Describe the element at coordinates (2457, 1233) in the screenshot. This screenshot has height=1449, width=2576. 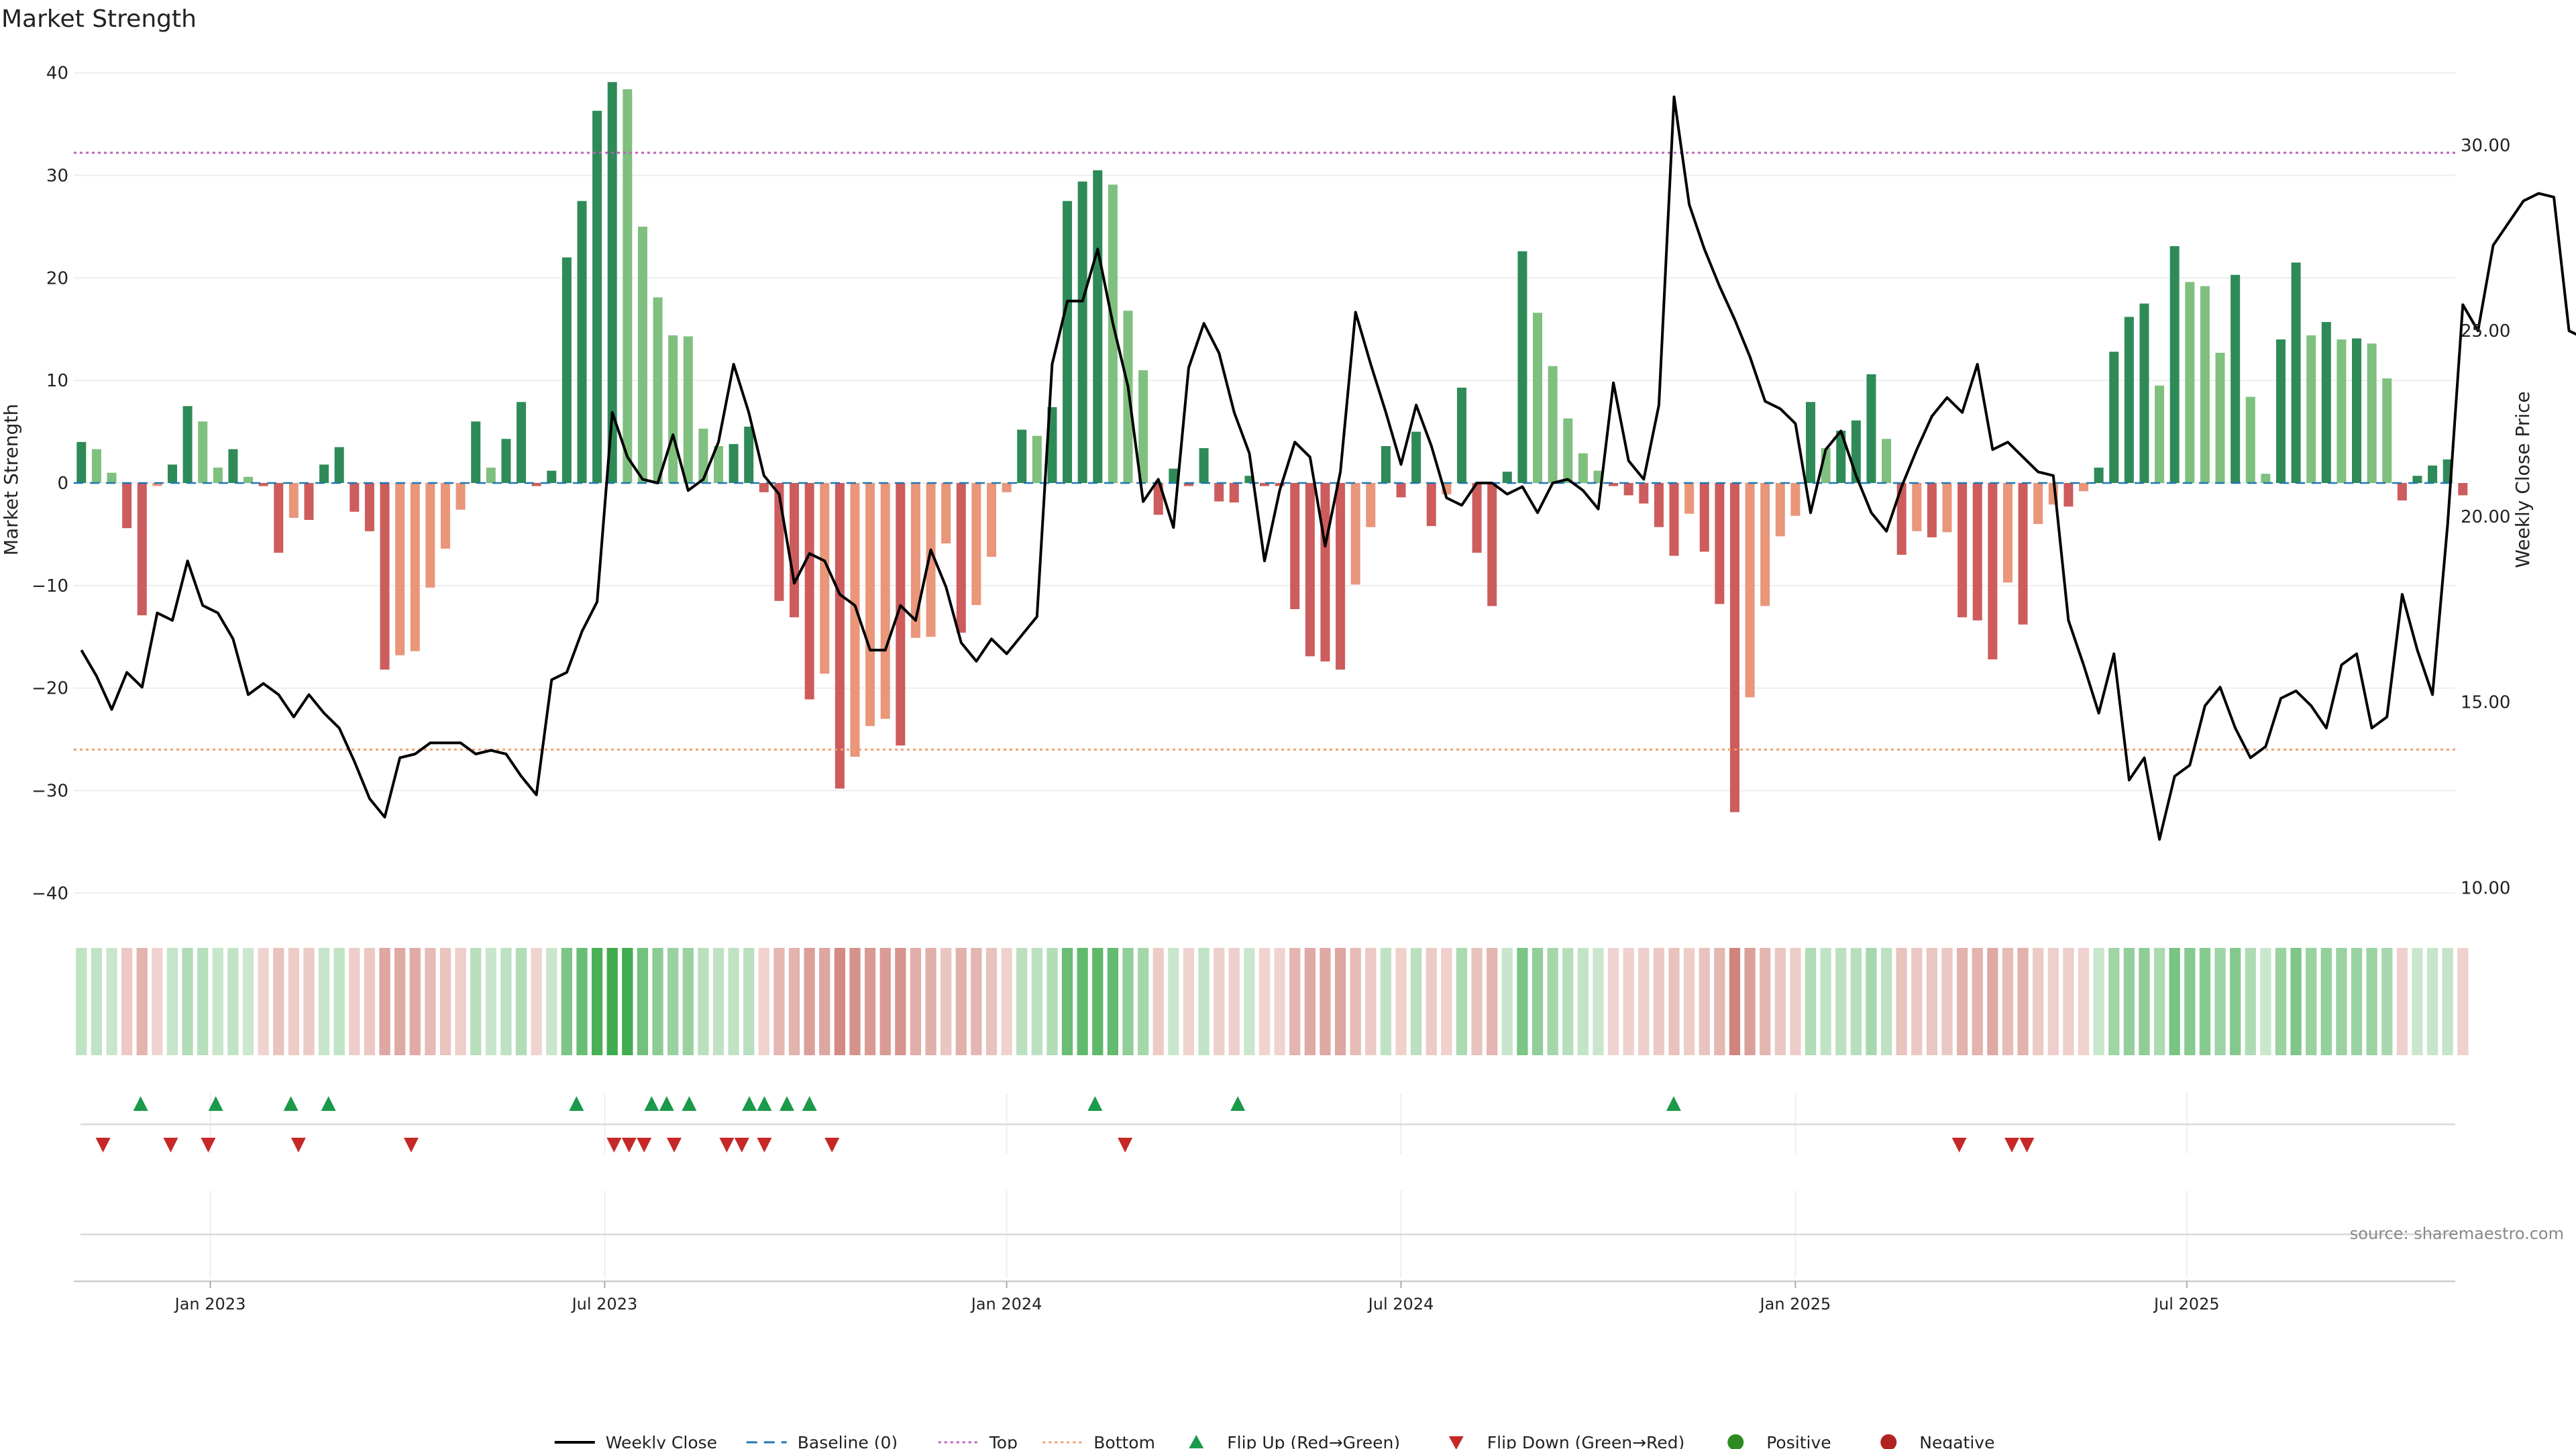
I see `source-note: source: sharemaestro.com` at that location.